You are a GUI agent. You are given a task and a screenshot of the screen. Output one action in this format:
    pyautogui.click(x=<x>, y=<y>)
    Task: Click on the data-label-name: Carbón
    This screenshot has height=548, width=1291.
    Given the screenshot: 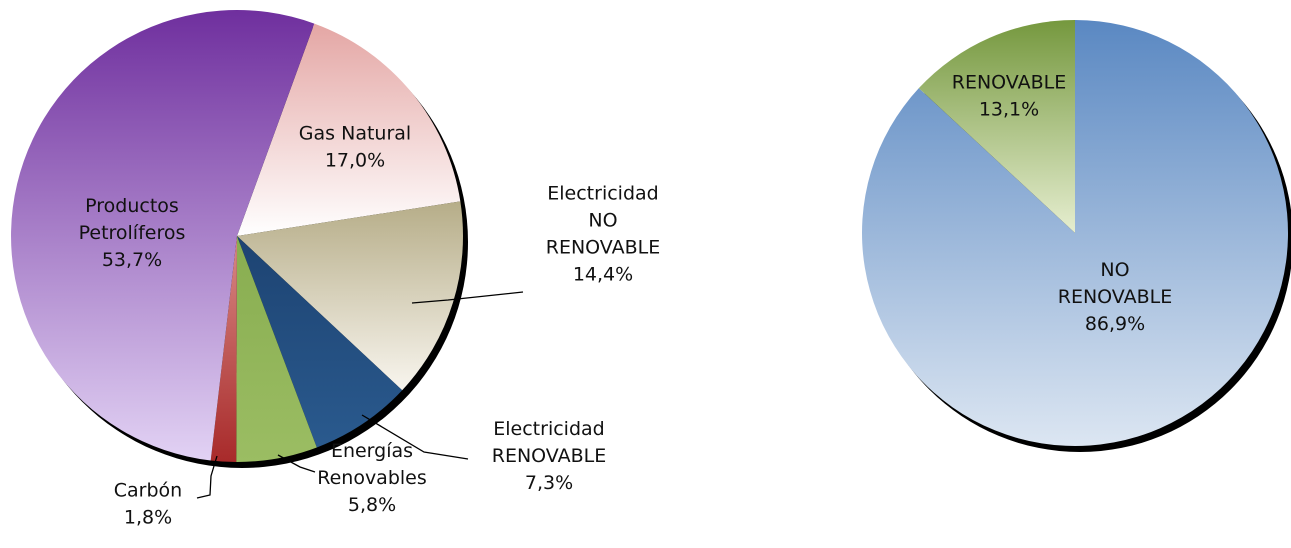 What is the action you would take?
    pyautogui.click(x=148, y=491)
    